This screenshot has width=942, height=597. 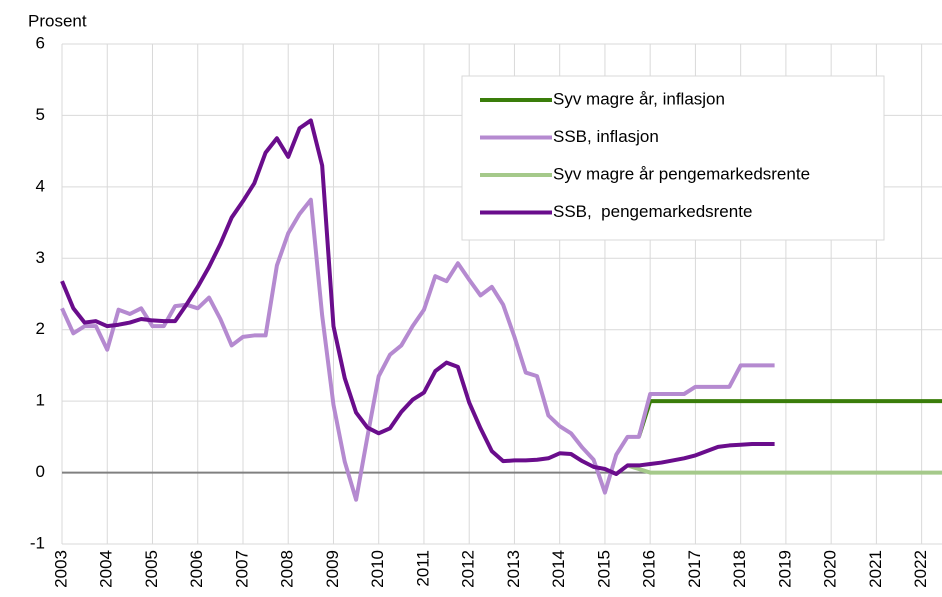 I want to click on x-tick-label: 2012, so click(x=468, y=569).